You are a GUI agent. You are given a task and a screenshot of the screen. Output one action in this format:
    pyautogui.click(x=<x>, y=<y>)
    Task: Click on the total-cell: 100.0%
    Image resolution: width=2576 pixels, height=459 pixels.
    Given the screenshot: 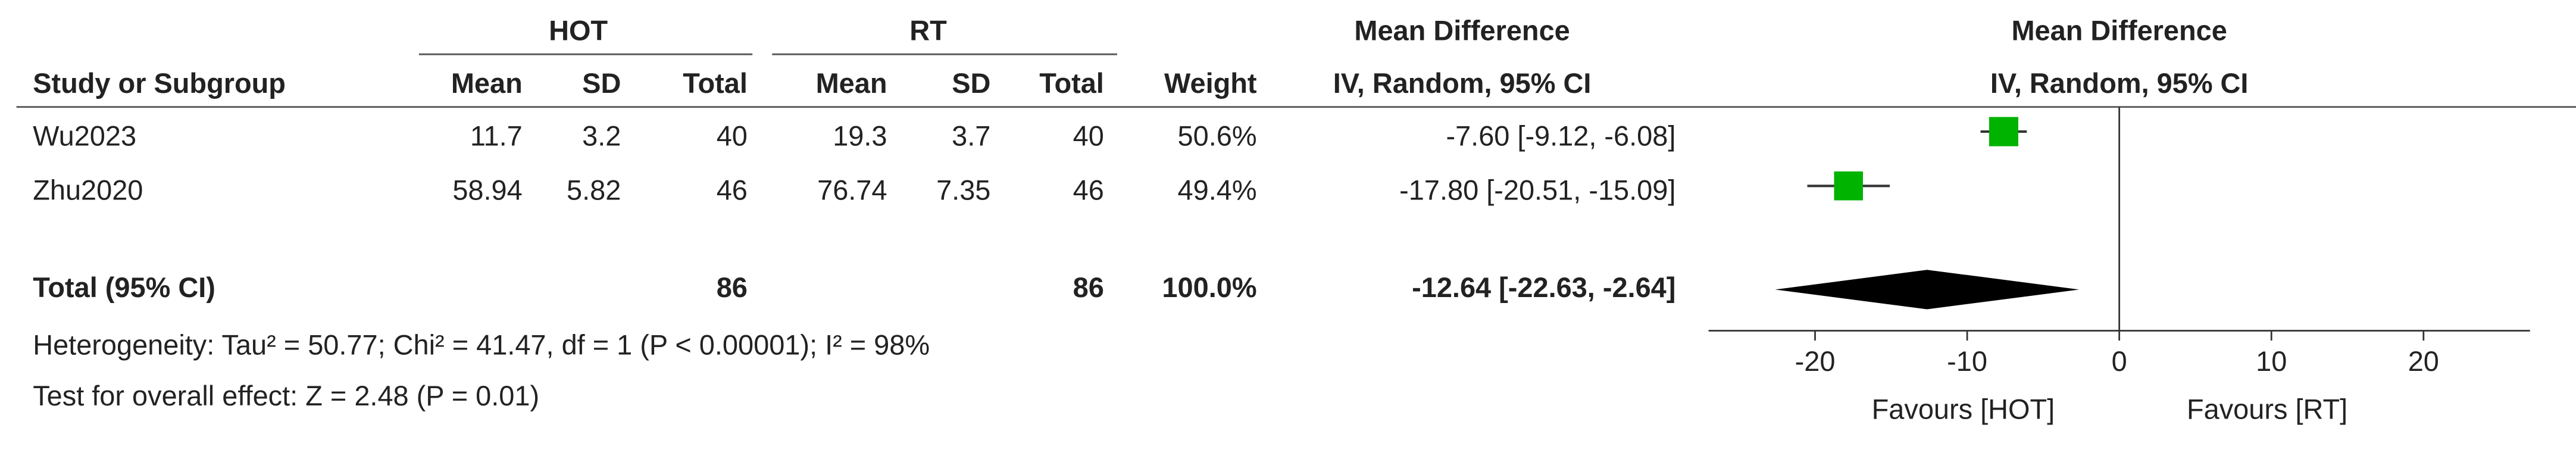 What is the action you would take?
    pyautogui.click(x=1209, y=287)
    